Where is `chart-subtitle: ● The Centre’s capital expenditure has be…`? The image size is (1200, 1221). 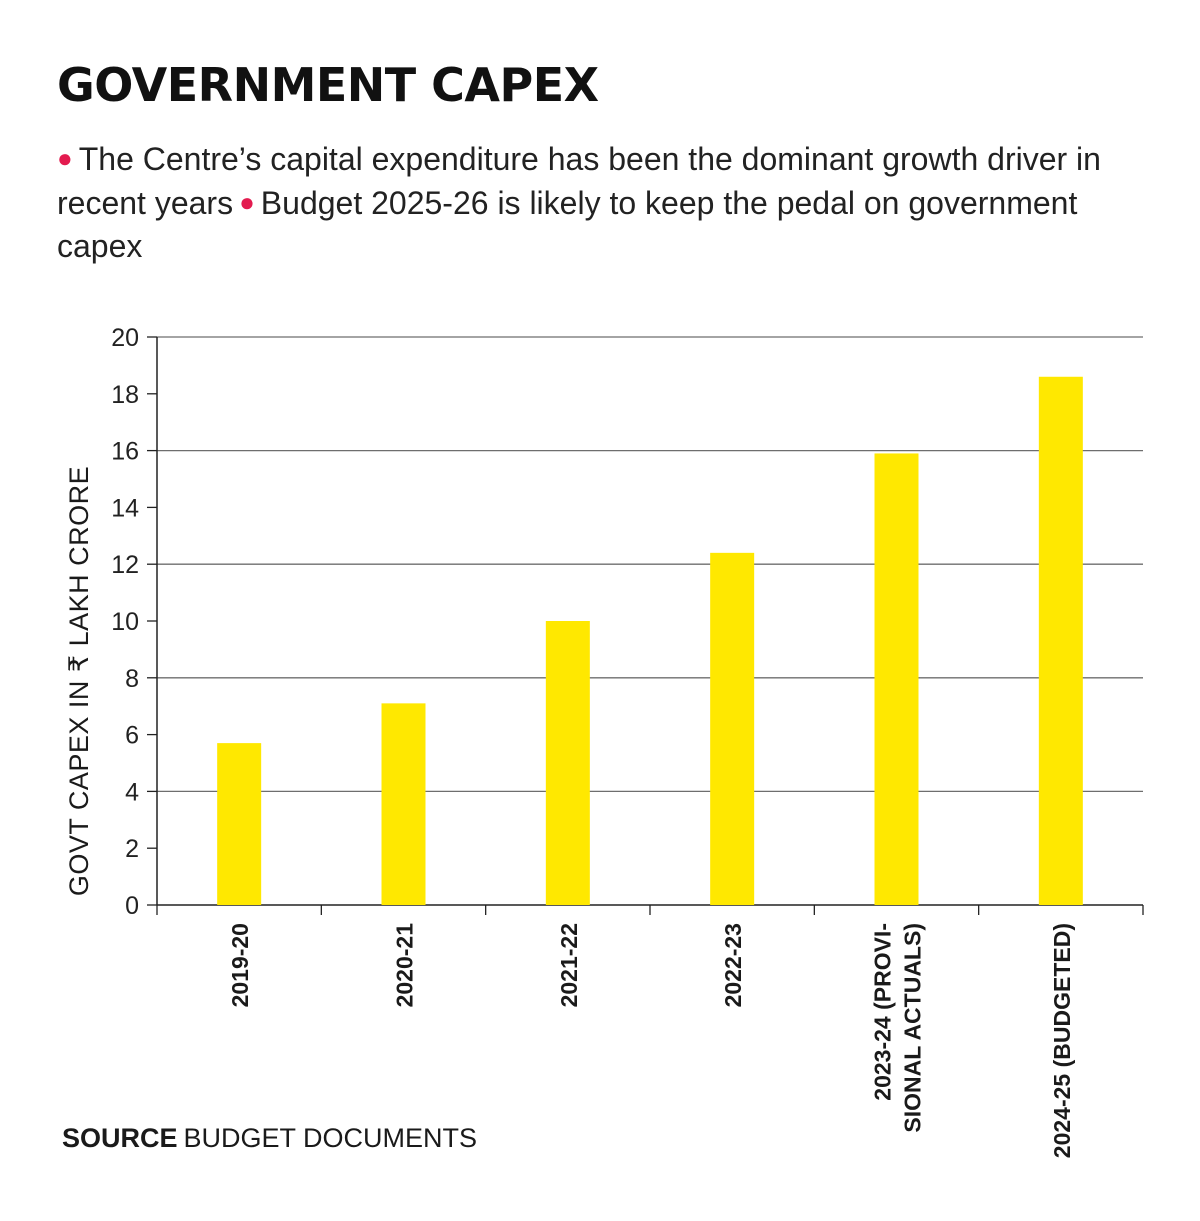
chart-subtitle: ● The Centre’s capital expenditure has be… is located at coordinates (607, 202).